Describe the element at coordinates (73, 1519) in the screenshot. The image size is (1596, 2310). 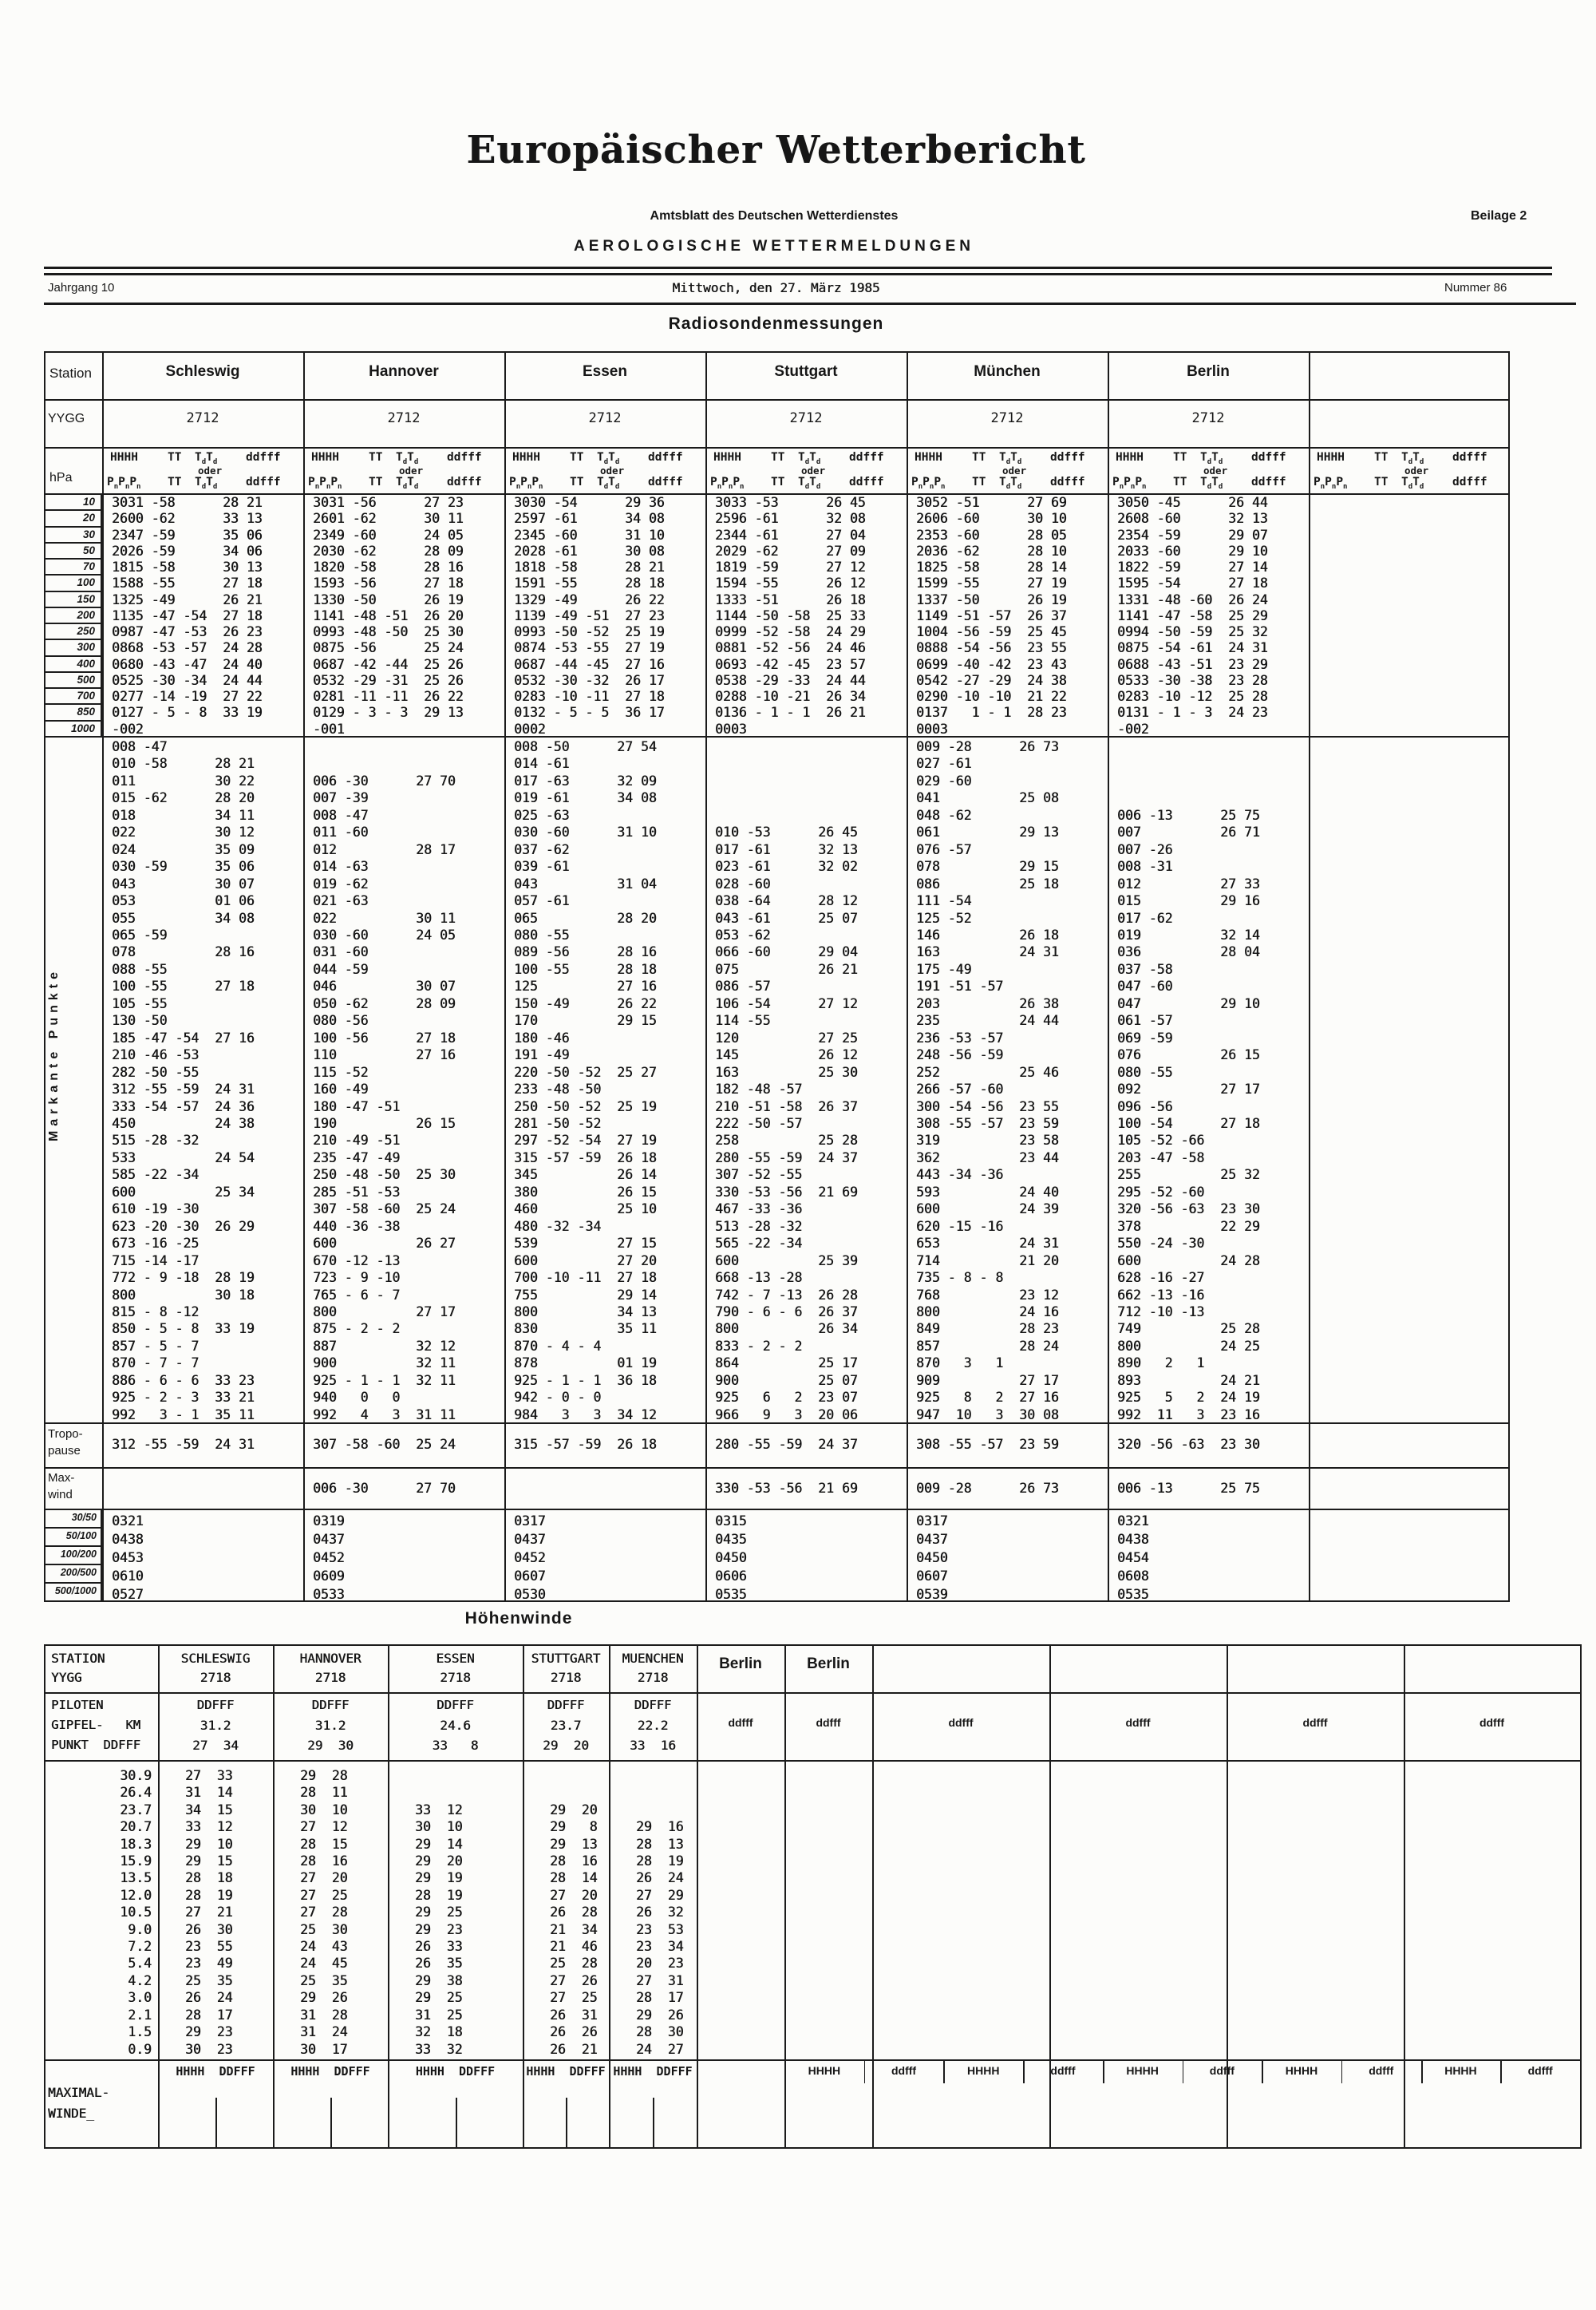
I see `ratio-label-box: 30/50` at that location.